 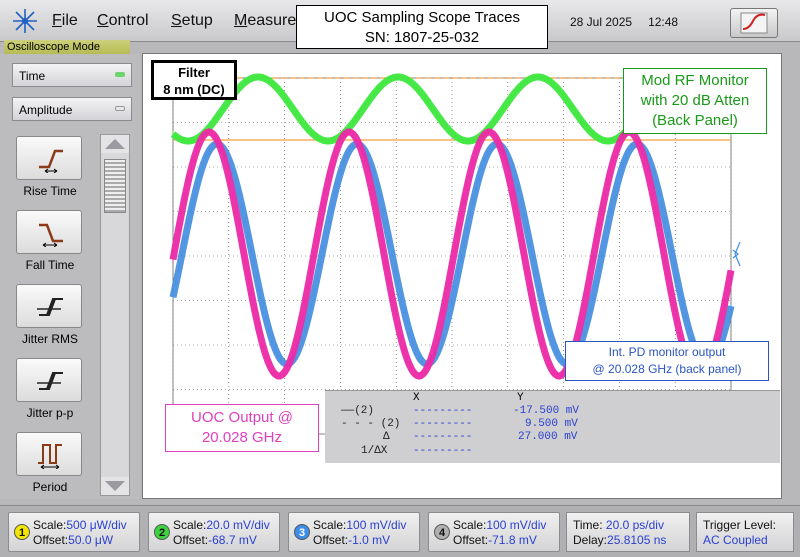 What do you see at coordinates (552, 451) in the screenshot?
I see `readout-row: 1/ΔX ---------` at bounding box center [552, 451].